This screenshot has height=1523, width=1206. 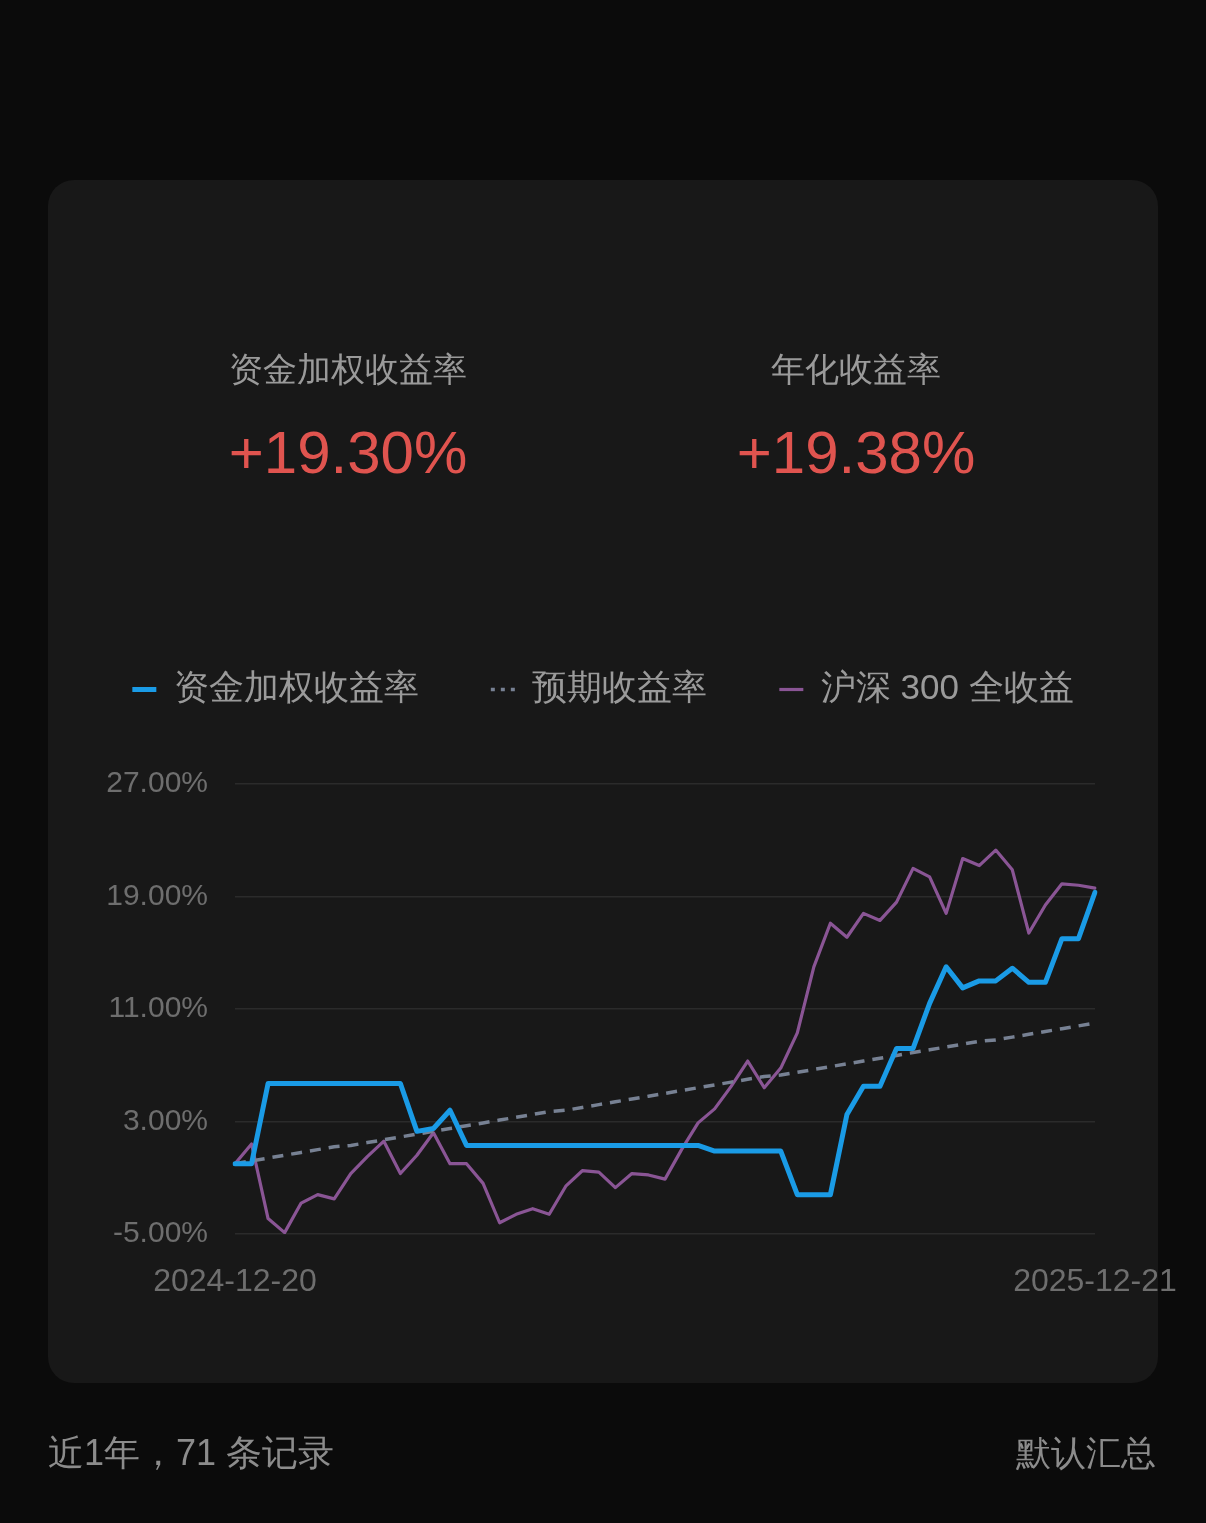 I want to click on y-tick-label: -5.00%, so click(x=160, y=1232).